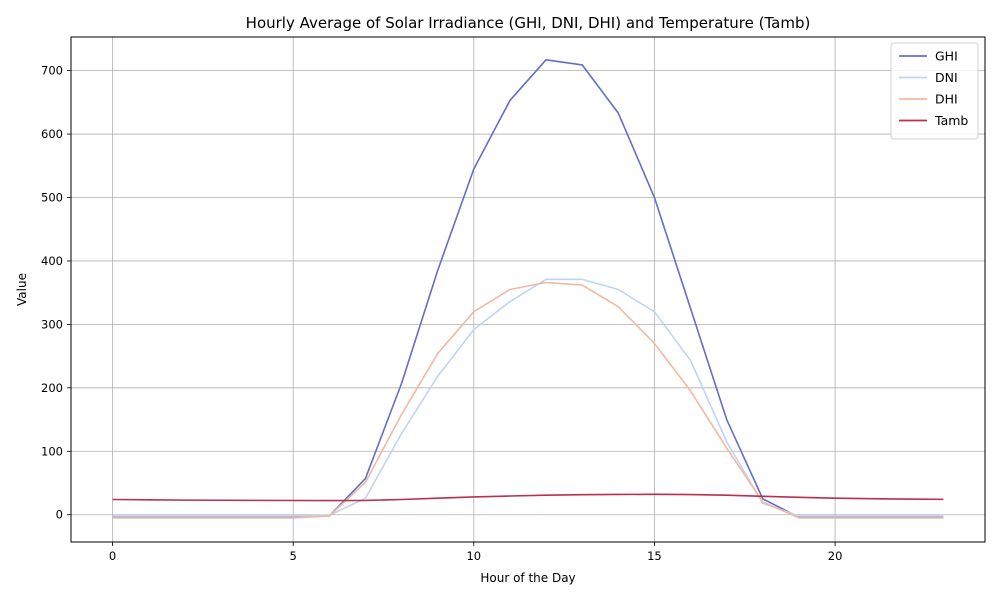 The image size is (1000, 600). I want to click on legend-box, so click(934, 91).